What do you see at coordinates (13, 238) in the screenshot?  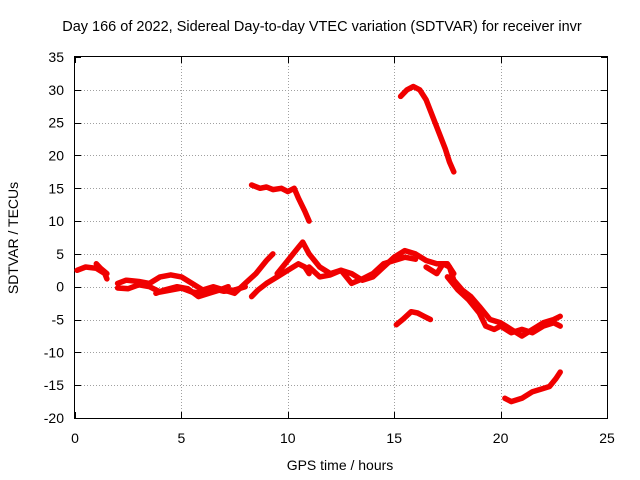 I see `y-axis-label: SDTVAR / TECUs` at bounding box center [13, 238].